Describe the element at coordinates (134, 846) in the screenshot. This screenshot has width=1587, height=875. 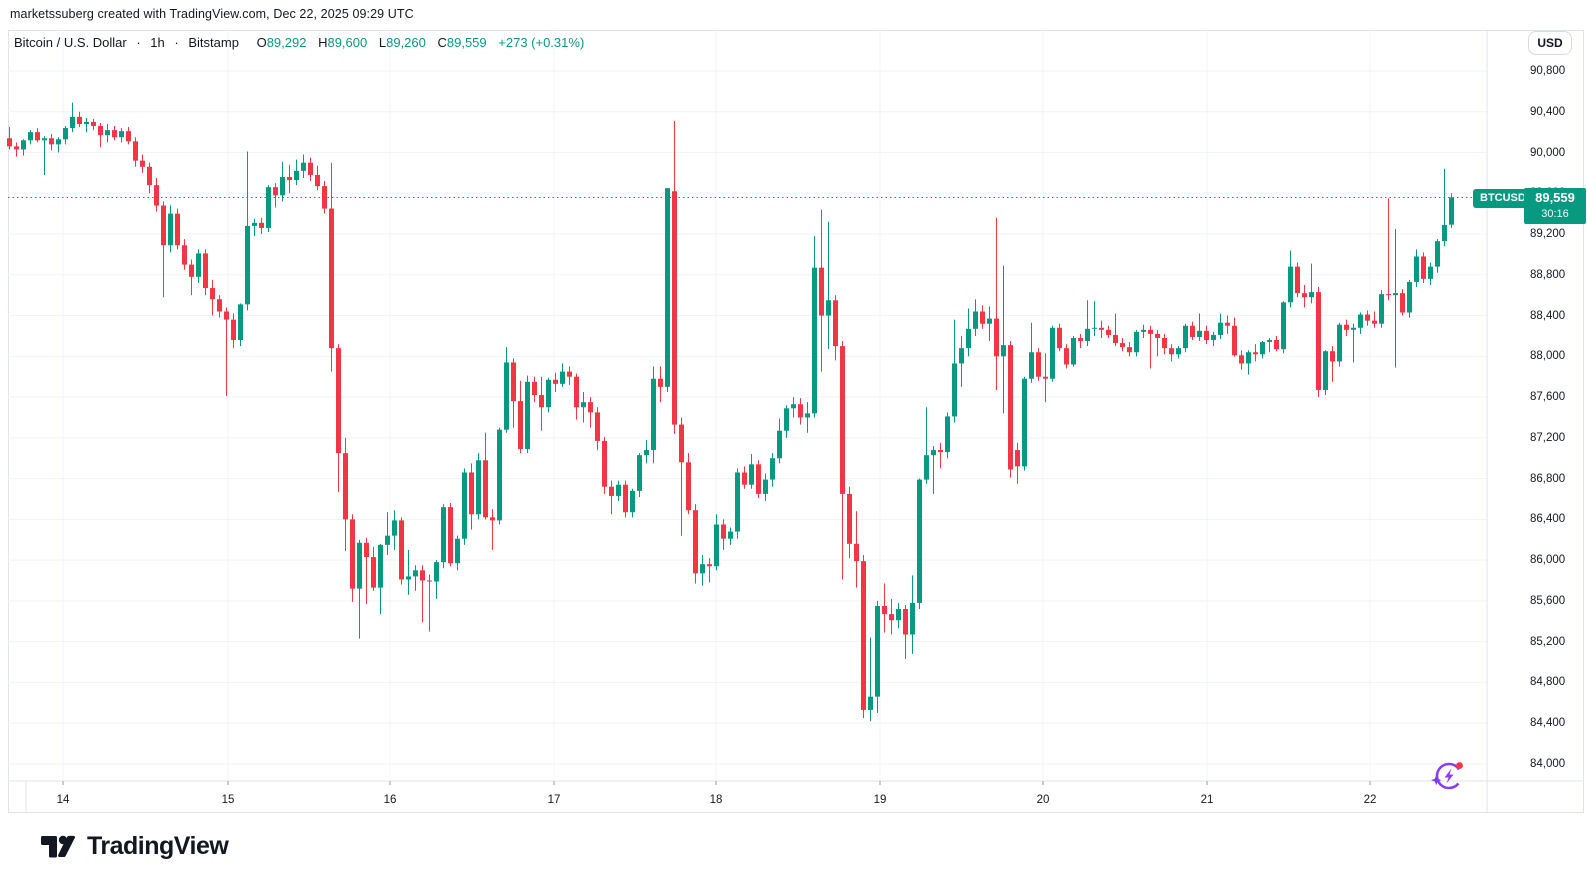
I see `tradingview-logo: TradingView` at that location.